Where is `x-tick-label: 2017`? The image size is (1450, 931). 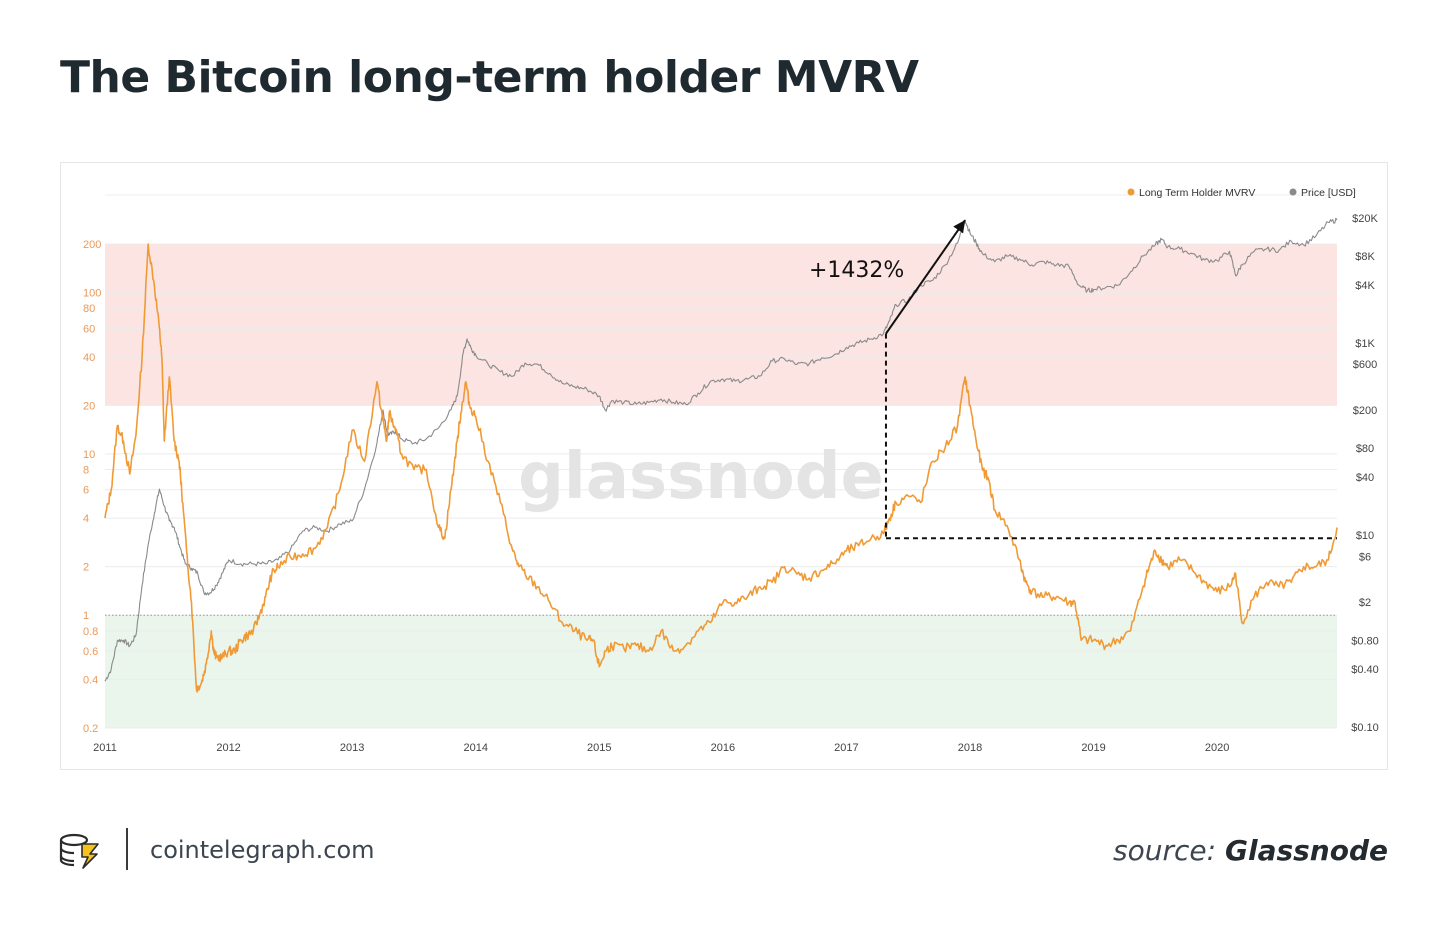
x-tick-label: 2017 is located at coordinates (846, 748).